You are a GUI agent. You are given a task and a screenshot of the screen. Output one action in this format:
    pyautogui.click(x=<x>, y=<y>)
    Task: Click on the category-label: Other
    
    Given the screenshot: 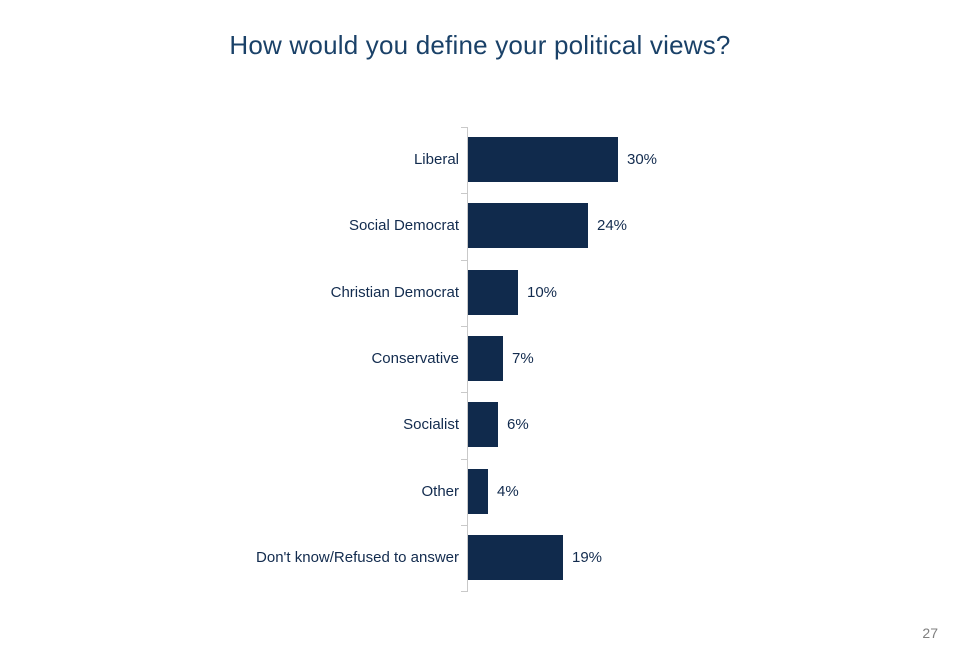 What is the action you would take?
    pyautogui.click(x=440, y=491)
    